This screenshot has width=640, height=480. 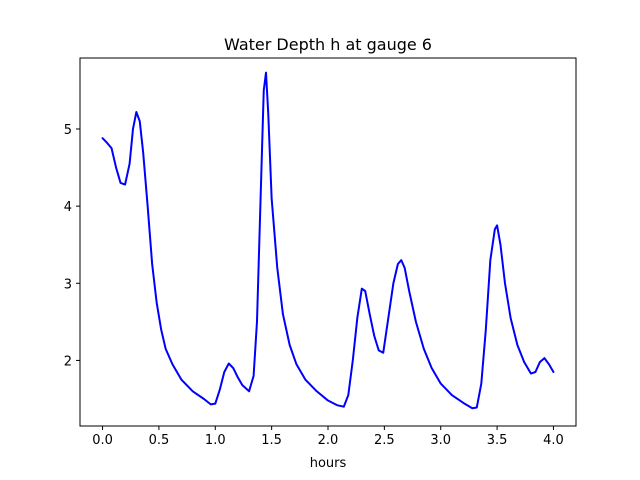 What do you see at coordinates (68, 130) in the screenshot?
I see `y-tick-label: 5` at bounding box center [68, 130].